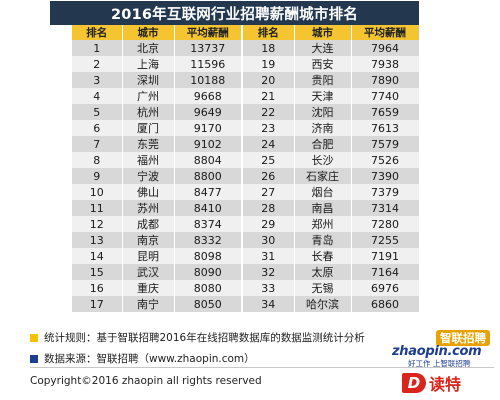 The height and width of the screenshot is (400, 500). Describe the element at coordinates (208, 176) in the screenshot. I see `salary-cell: 8800` at that location.